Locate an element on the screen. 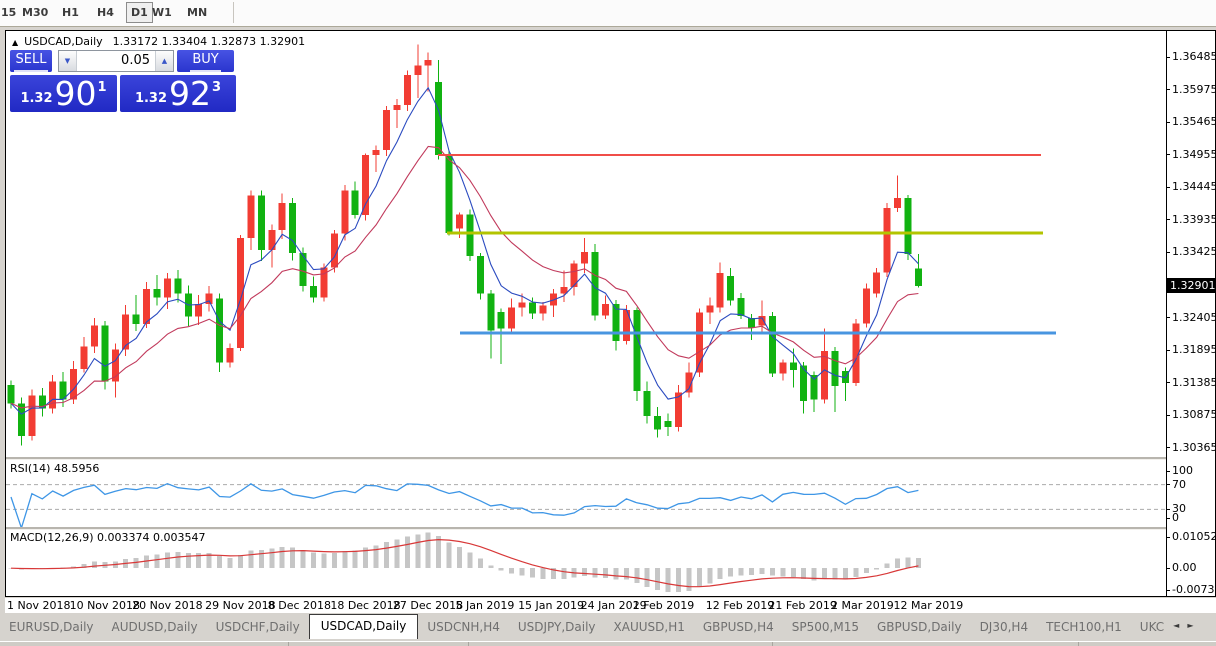  date-axis-label: 15 Jan 2019 is located at coordinates (551, 605).